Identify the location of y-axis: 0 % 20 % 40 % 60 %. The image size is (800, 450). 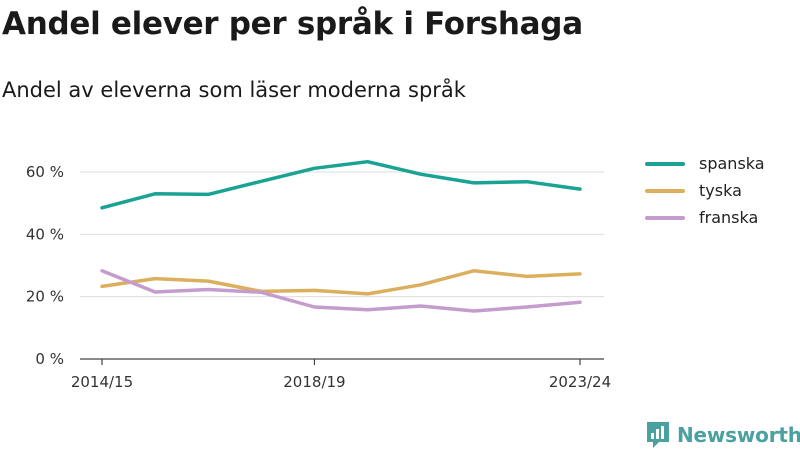
(45, 265).